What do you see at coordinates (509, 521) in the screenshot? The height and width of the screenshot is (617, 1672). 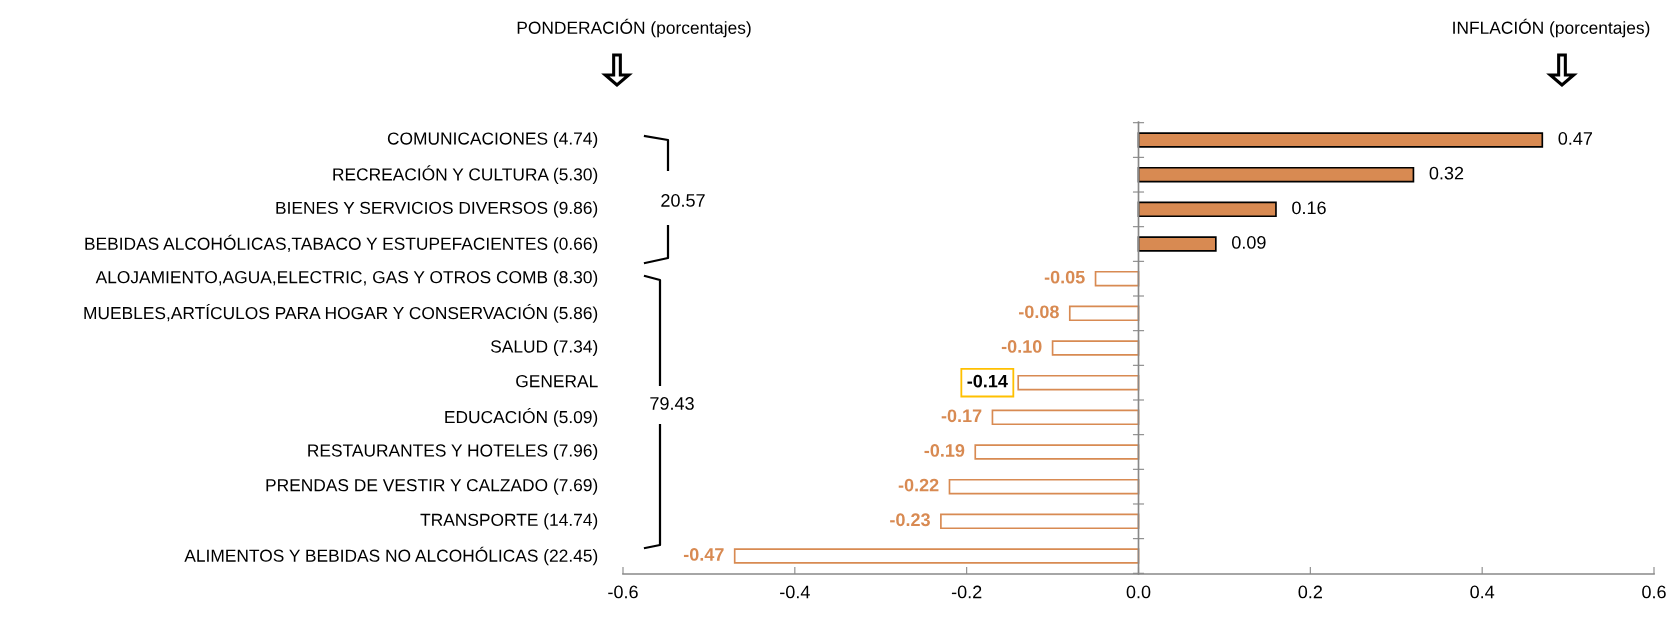 I see `y-tick-label: TRANSPORTE (14.74)` at bounding box center [509, 521].